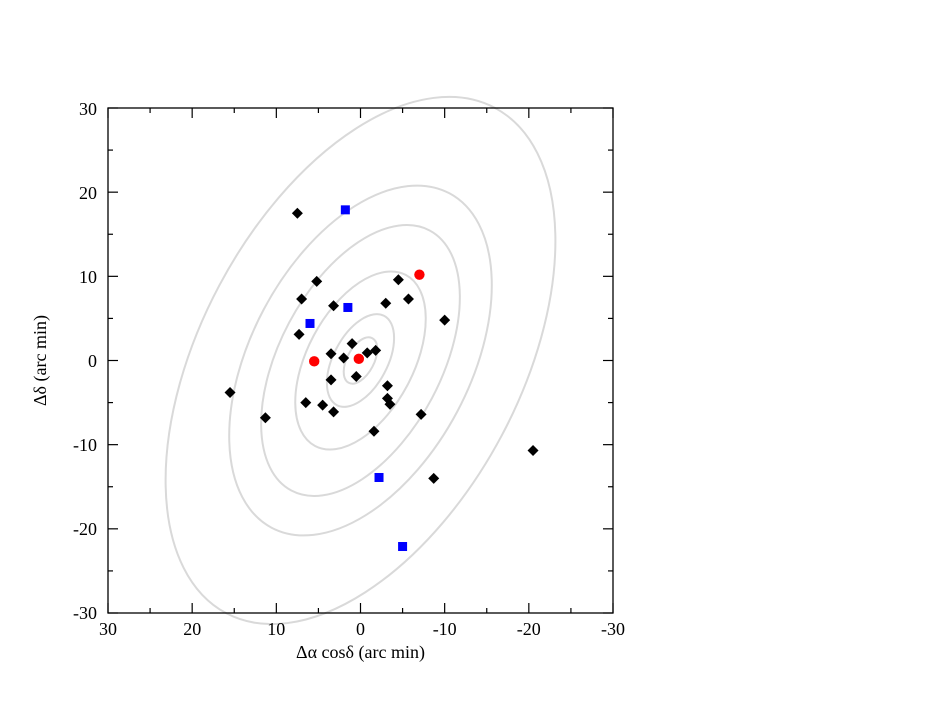  I want to click on y-tick-label: 30, so click(88, 109).